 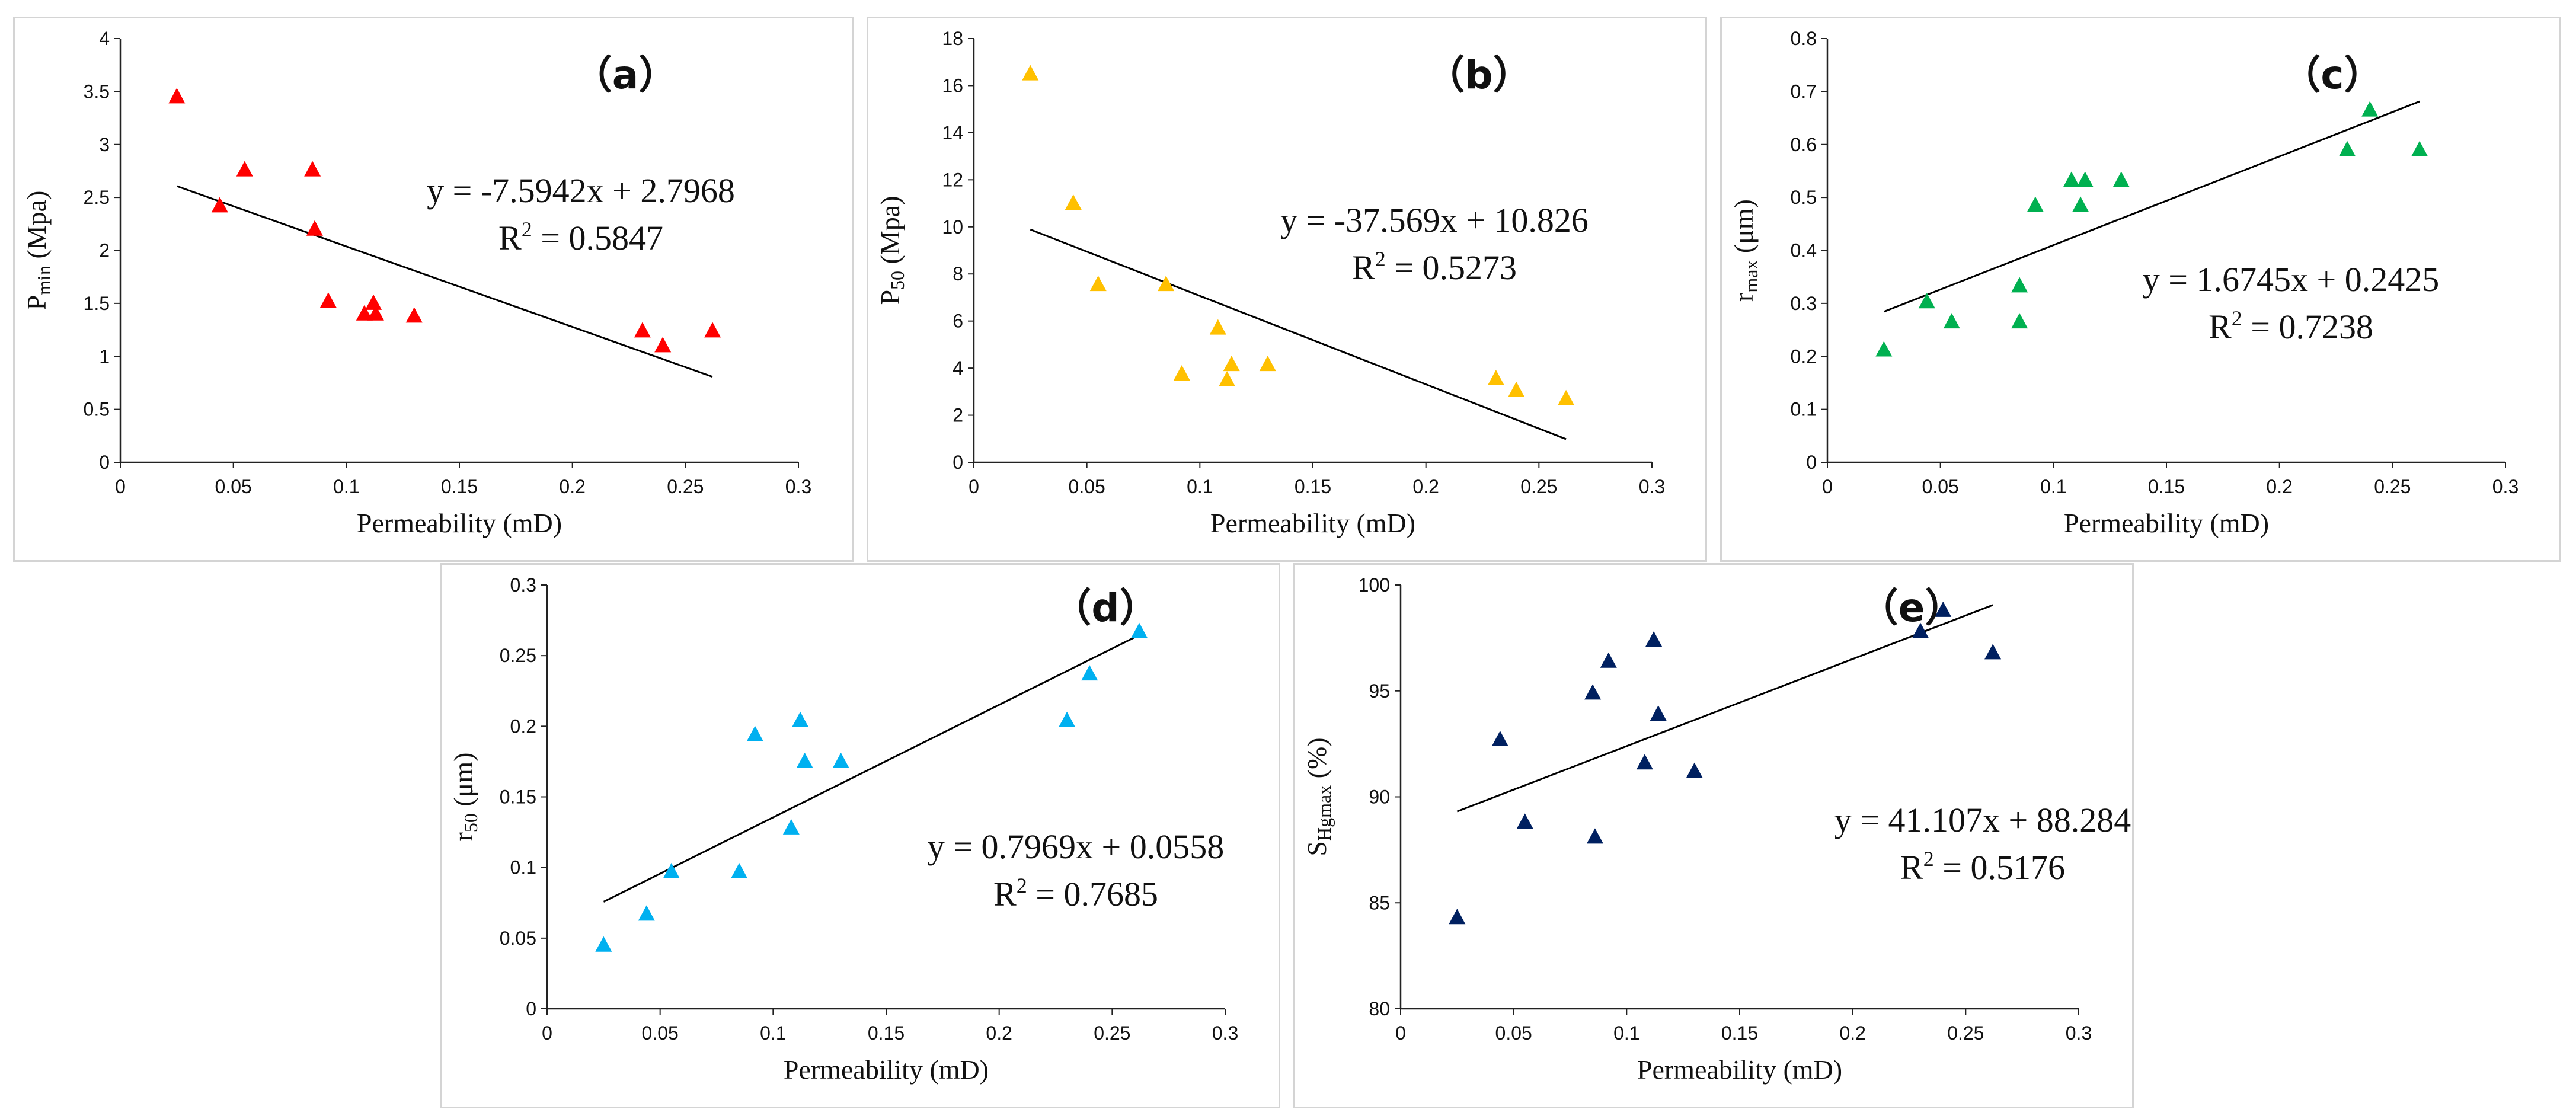 What do you see at coordinates (104, 144) in the screenshot?
I see `y-tick-label: 3` at bounding box center [104, 144].